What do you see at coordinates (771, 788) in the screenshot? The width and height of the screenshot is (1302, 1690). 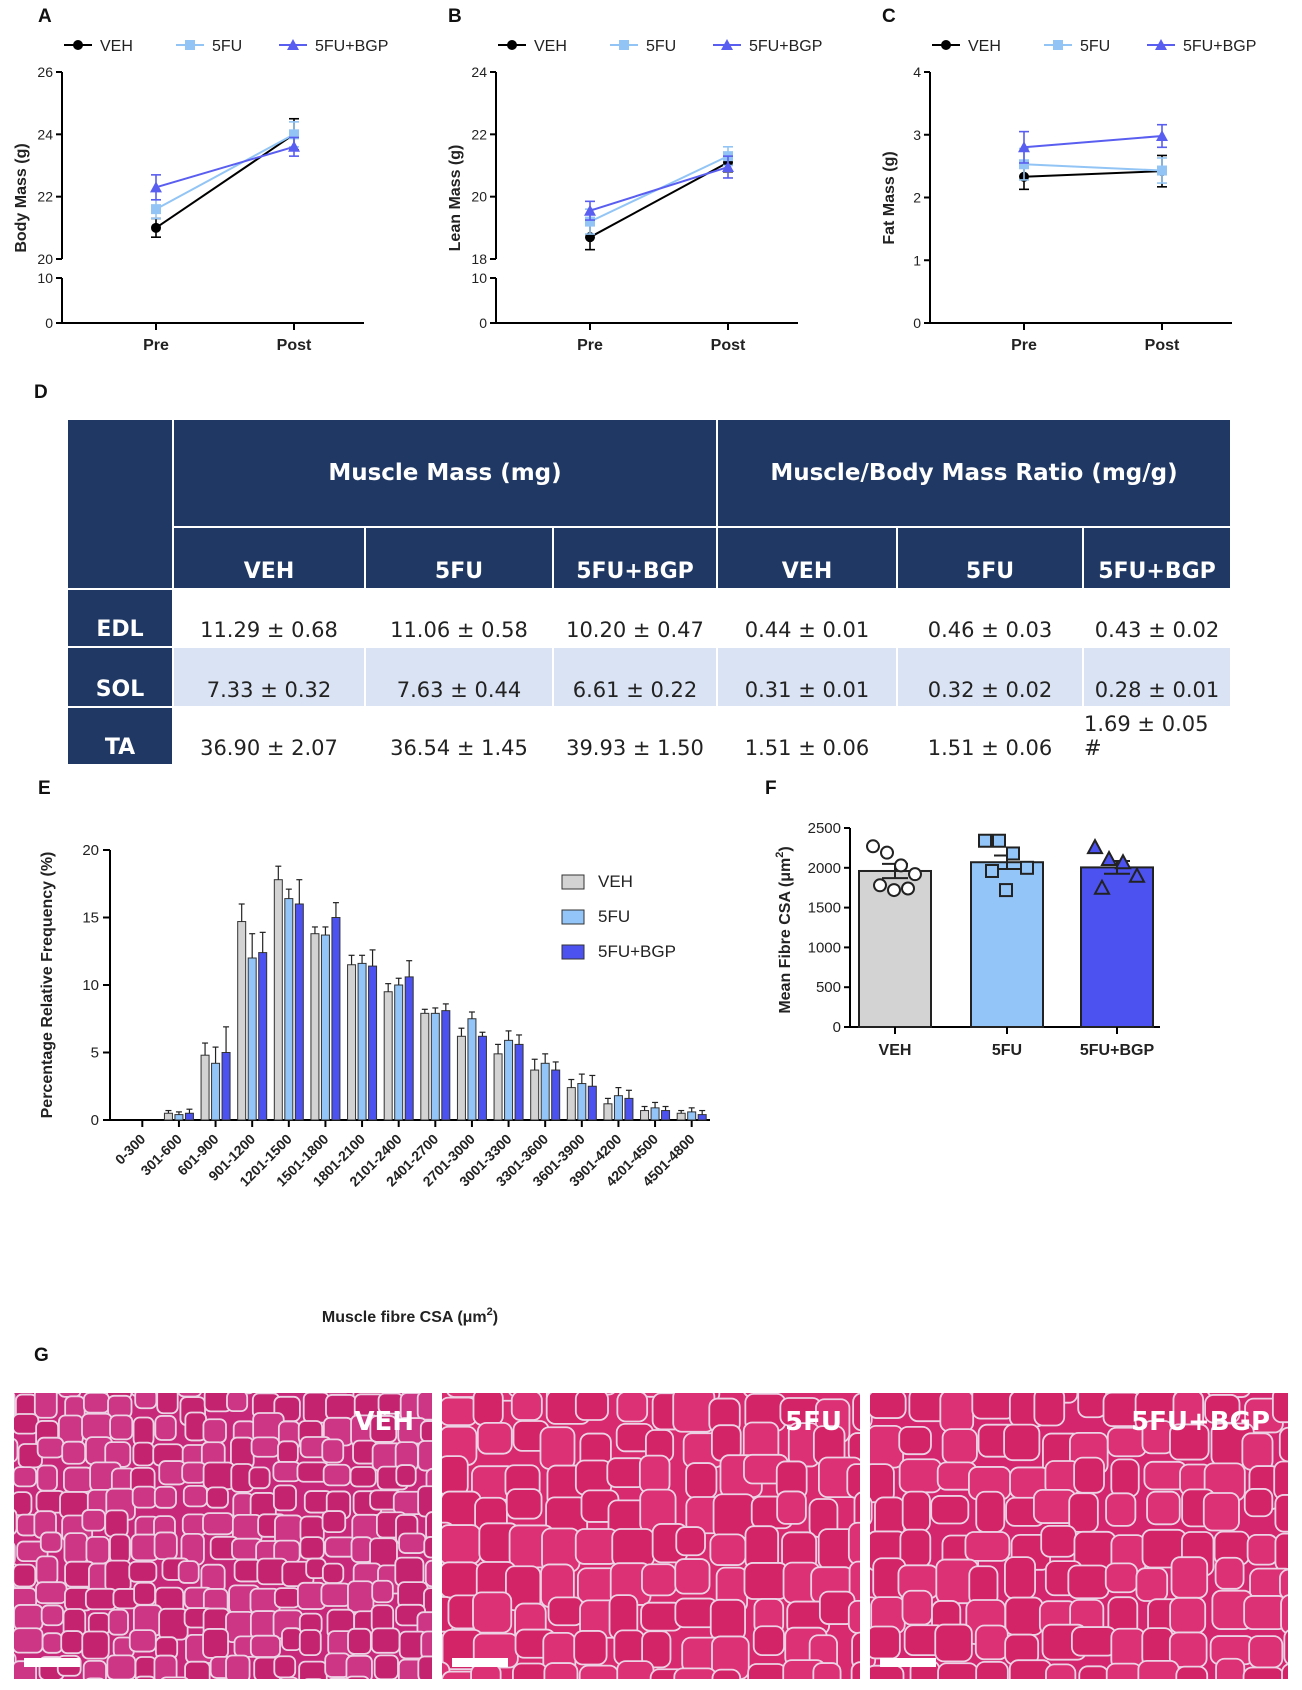 I see `panel-letter-f: F` at bounding box center [771, 788].